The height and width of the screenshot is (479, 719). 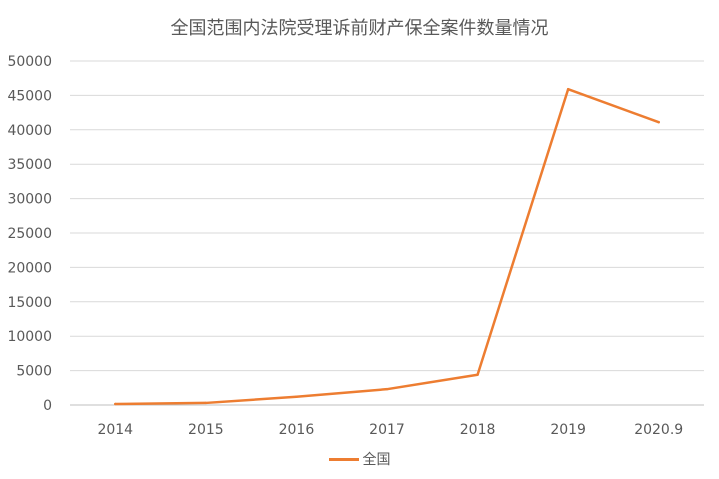 What do you see at coordinates (376, 460) in the screenshot?
I see `legend-label: 全国` at bounding box center [376, 460].